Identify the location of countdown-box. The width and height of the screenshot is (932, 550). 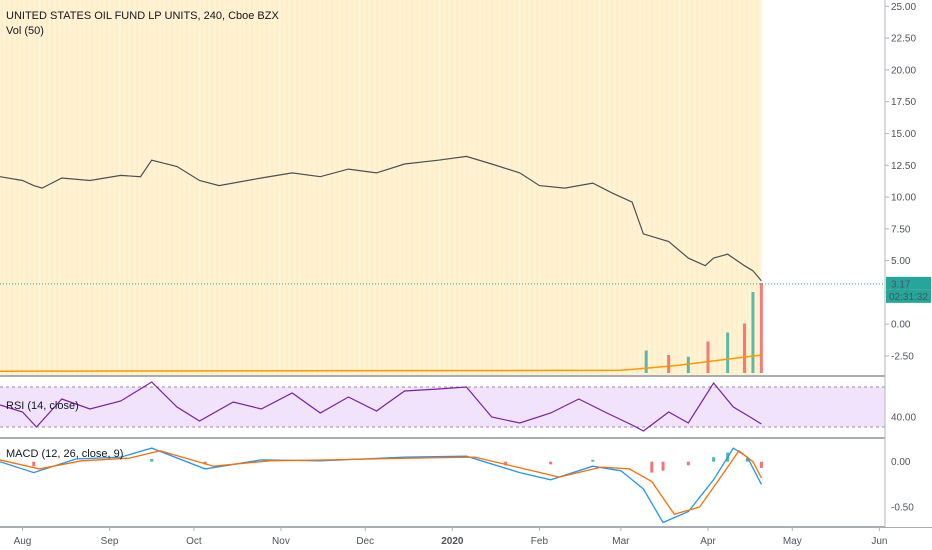
(908, 296).